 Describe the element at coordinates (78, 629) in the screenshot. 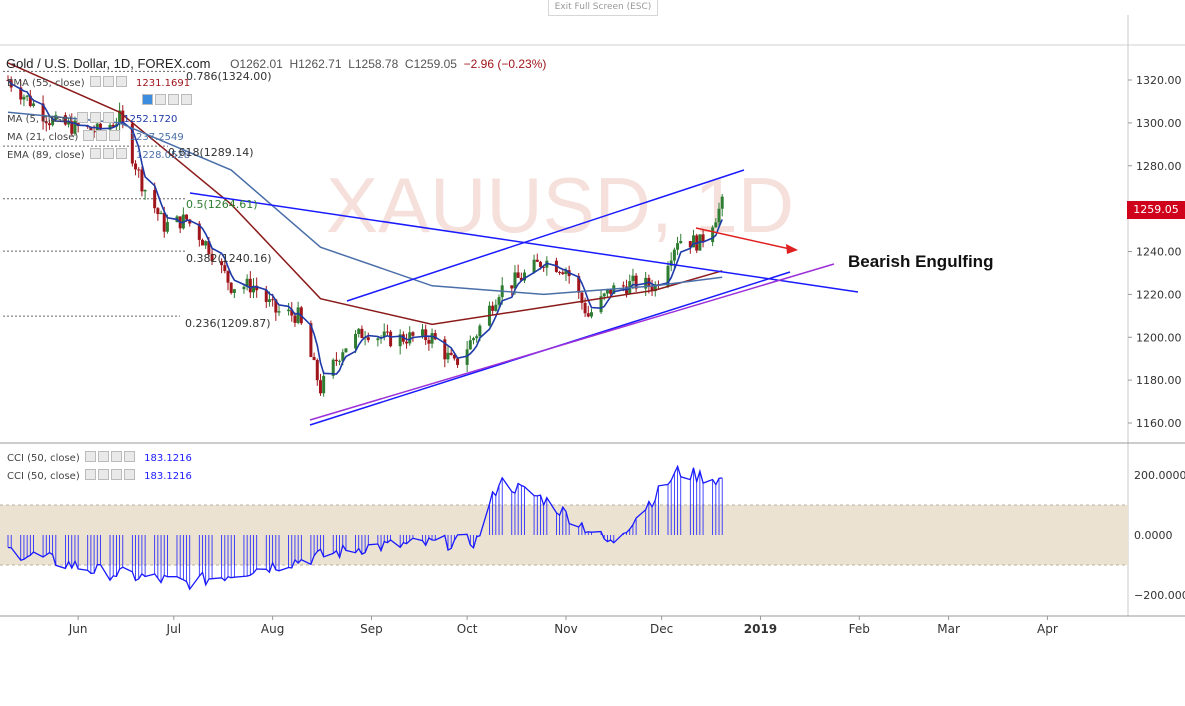

I see `time-tick-label: Jun` at that location.